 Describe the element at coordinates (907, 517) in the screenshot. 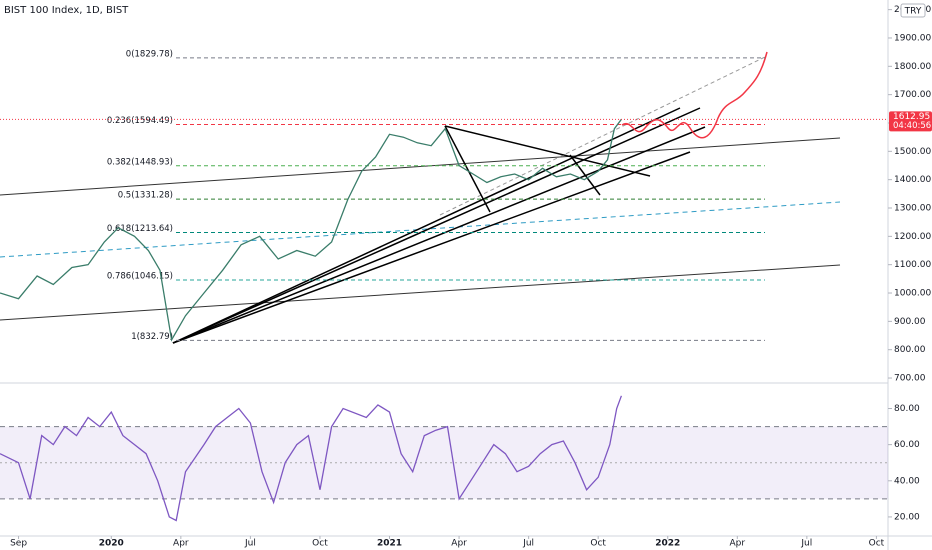

I see `y-tick-label: 20.00` at that location.